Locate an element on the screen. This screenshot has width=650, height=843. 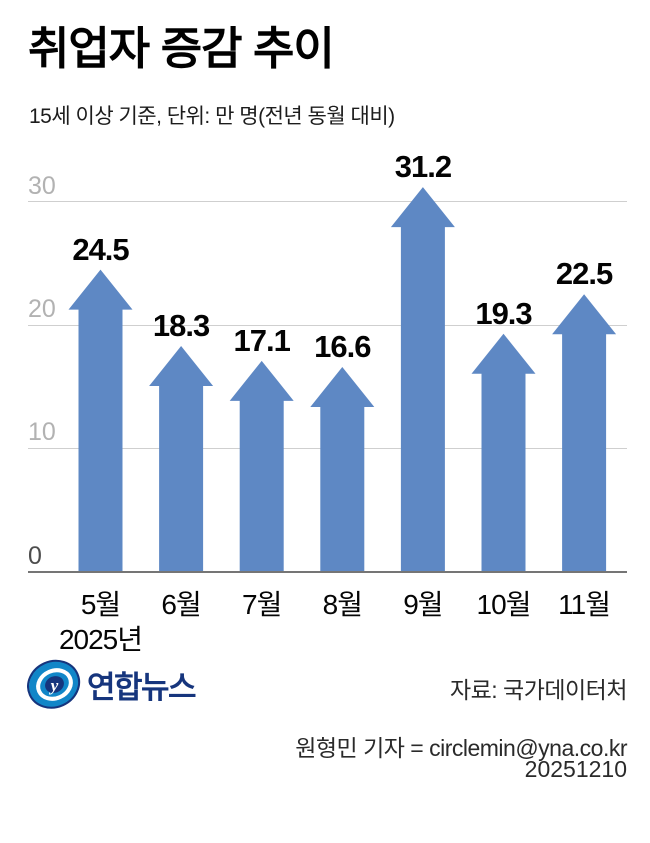
source-text: 자료: 국가데이터처 is located at coordinates (538, 690).